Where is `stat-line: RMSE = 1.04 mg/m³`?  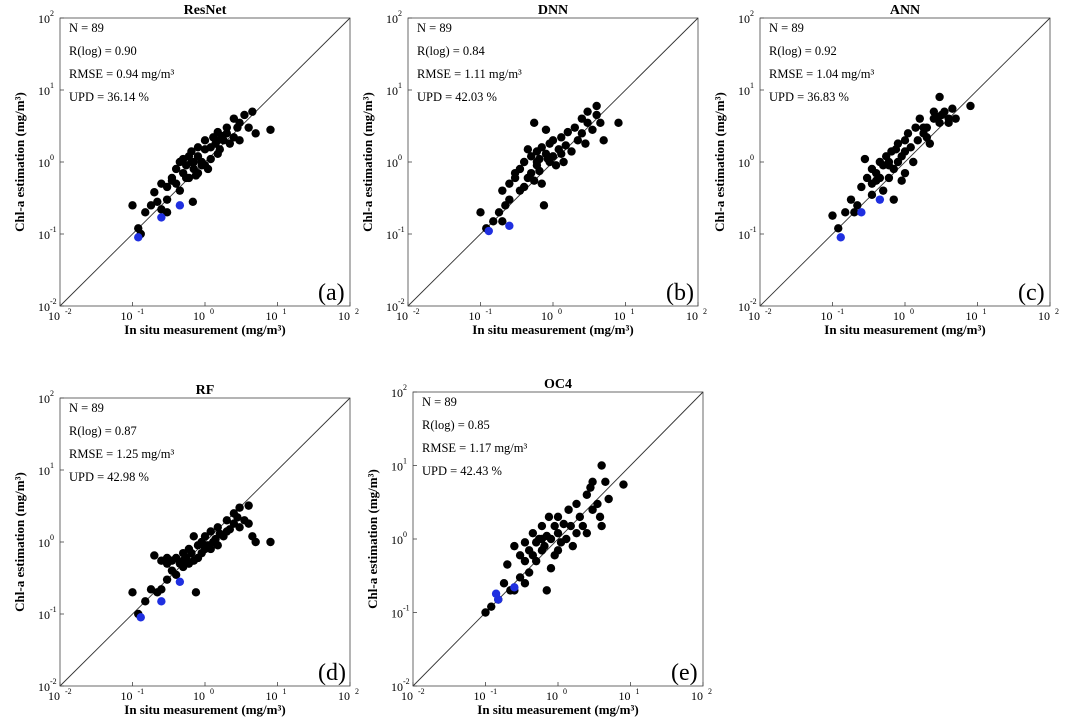 stat-line: RMSE = 1.04 mg/m³ is located at coordinates (822, 74).